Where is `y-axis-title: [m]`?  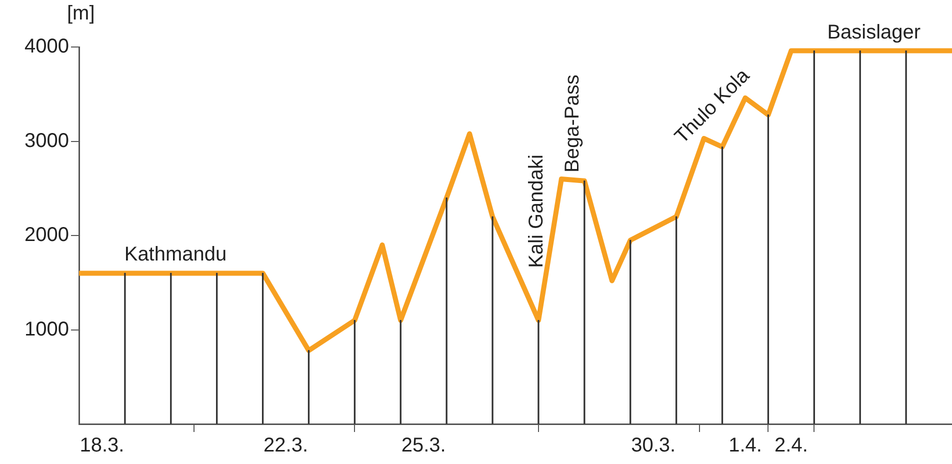 y-axis-title: [m] is located at coordinates (81, 13).